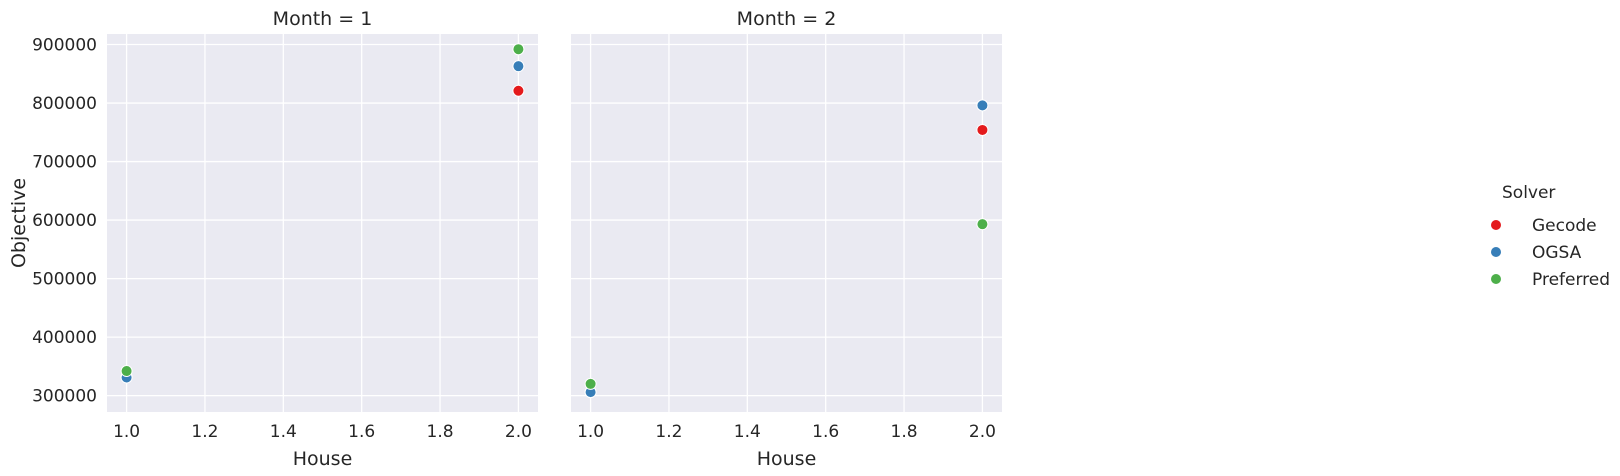 Image resolution: width=1620 pixels, height=476 pixels. Describe the element at coordinates (64, 46) in the screenshot. I see `y-tick-label: 900000` at that location.